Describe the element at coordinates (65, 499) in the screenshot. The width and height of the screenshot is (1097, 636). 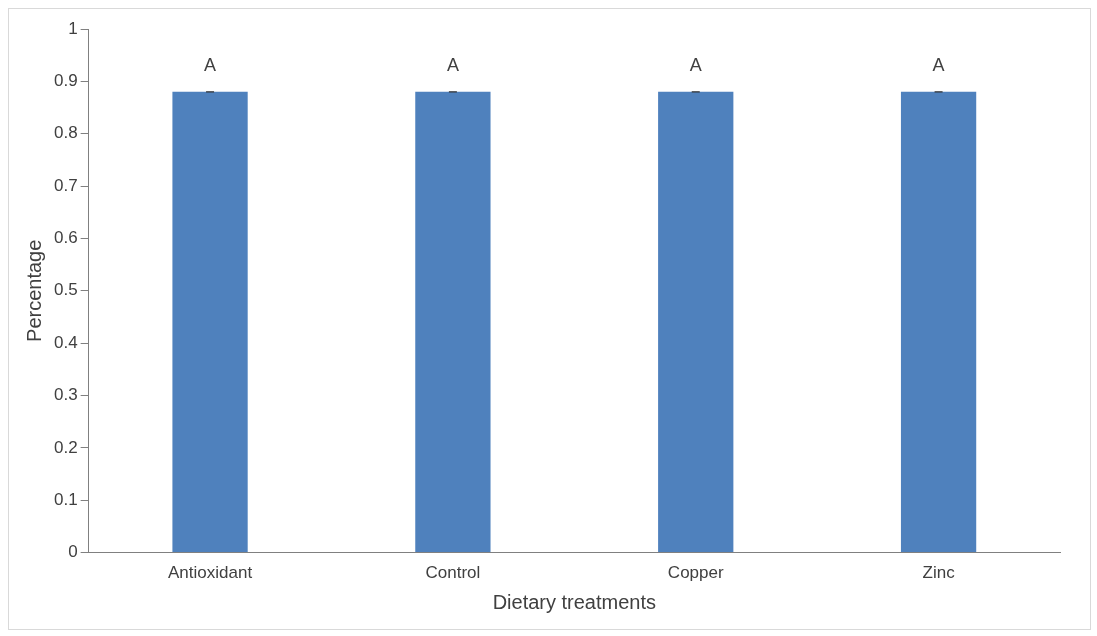
I see `y-tick-label: 0.1` at that location.